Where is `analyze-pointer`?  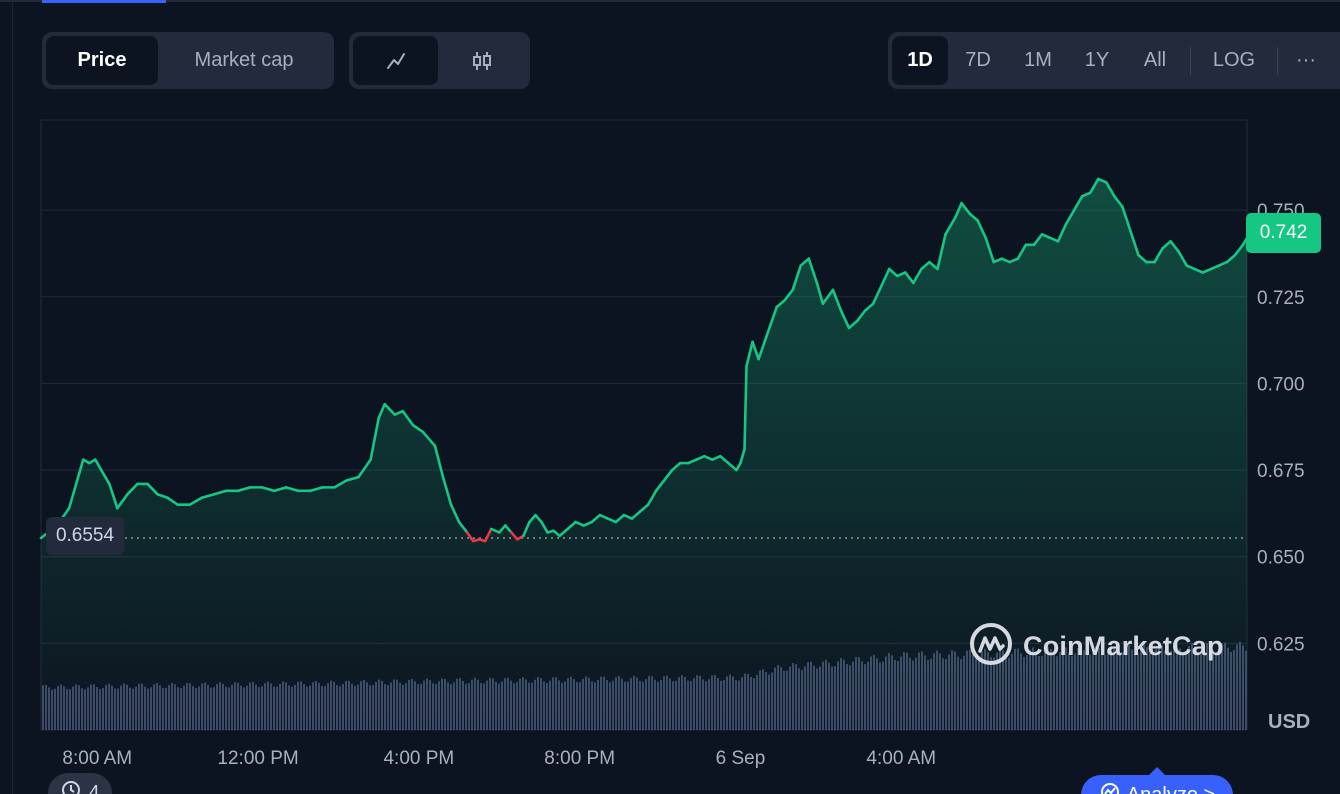 analyze-pointer is located at coordinates (1157, 771).